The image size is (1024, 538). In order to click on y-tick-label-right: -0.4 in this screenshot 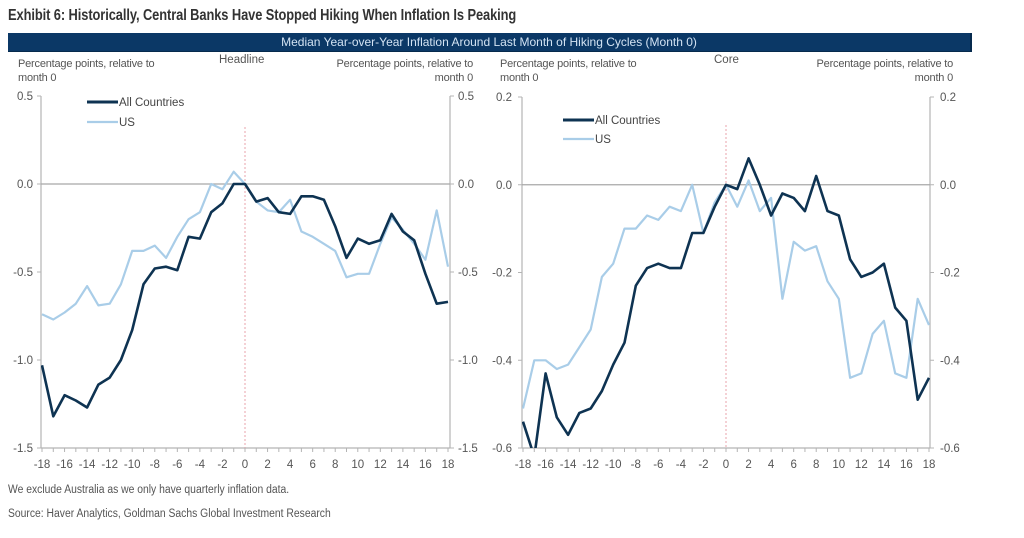, I will do `click(950, 361)`.